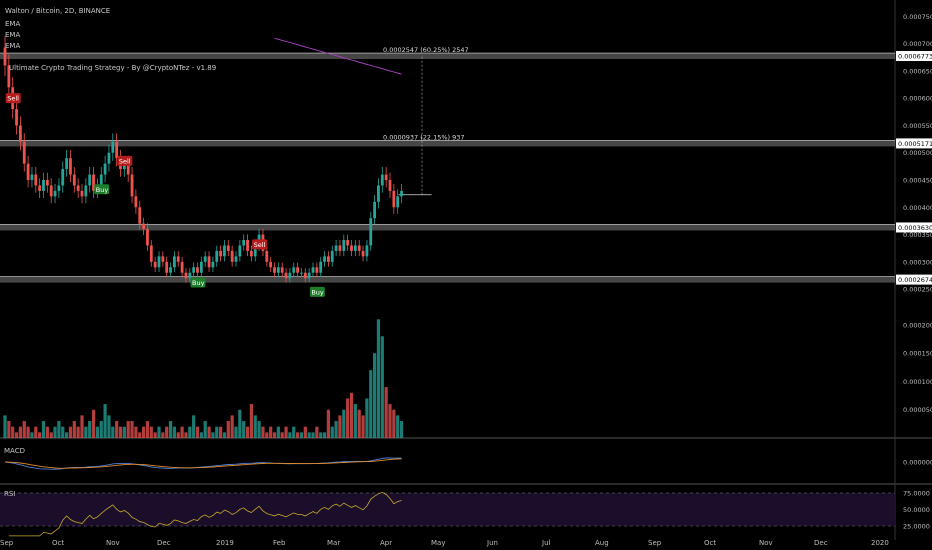  Describe the element at coordinates (546, 543) in the screenshot. I see `x-tick-10: Jul` at that location.